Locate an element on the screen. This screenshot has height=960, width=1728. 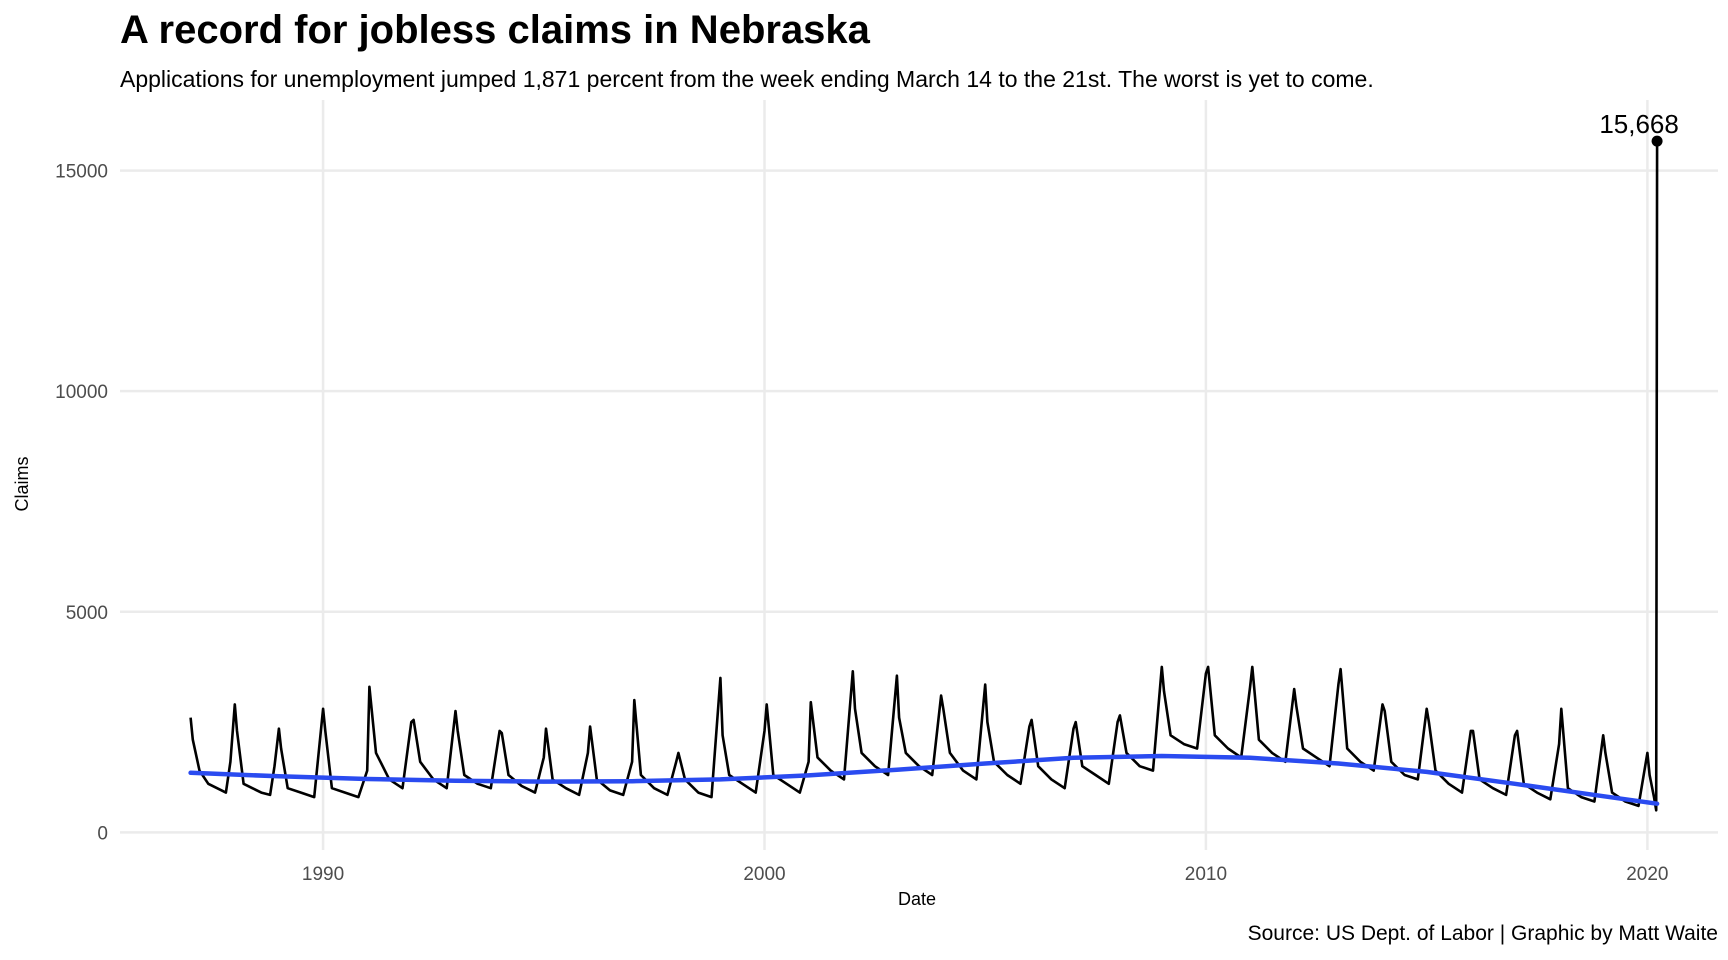
x-tick-label: 2000 is located at coordinates (764, 874).